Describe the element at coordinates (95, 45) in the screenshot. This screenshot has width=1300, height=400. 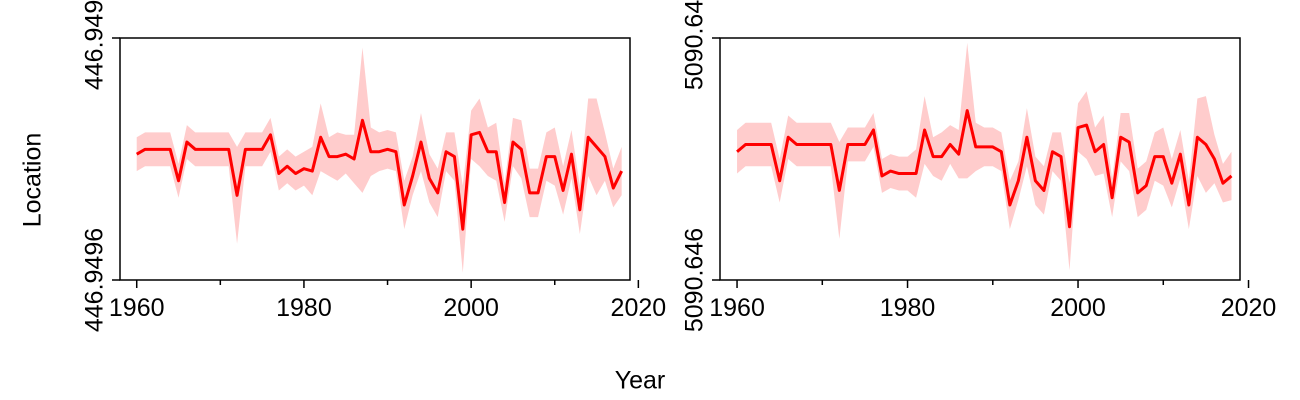
I see `y-tick-label: 446.9497` at that location.